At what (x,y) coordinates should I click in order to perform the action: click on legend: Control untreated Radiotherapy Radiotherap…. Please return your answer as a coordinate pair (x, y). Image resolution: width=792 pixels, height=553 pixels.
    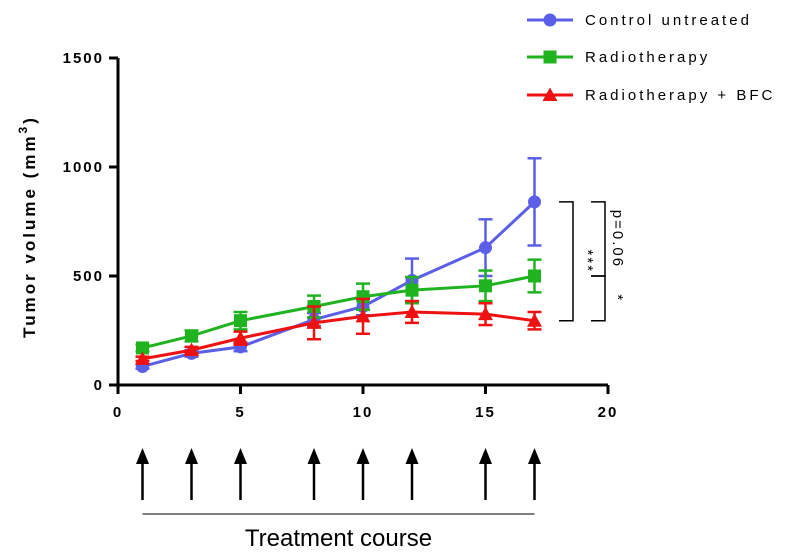
    Looking at the image, I should click on (651, 58).